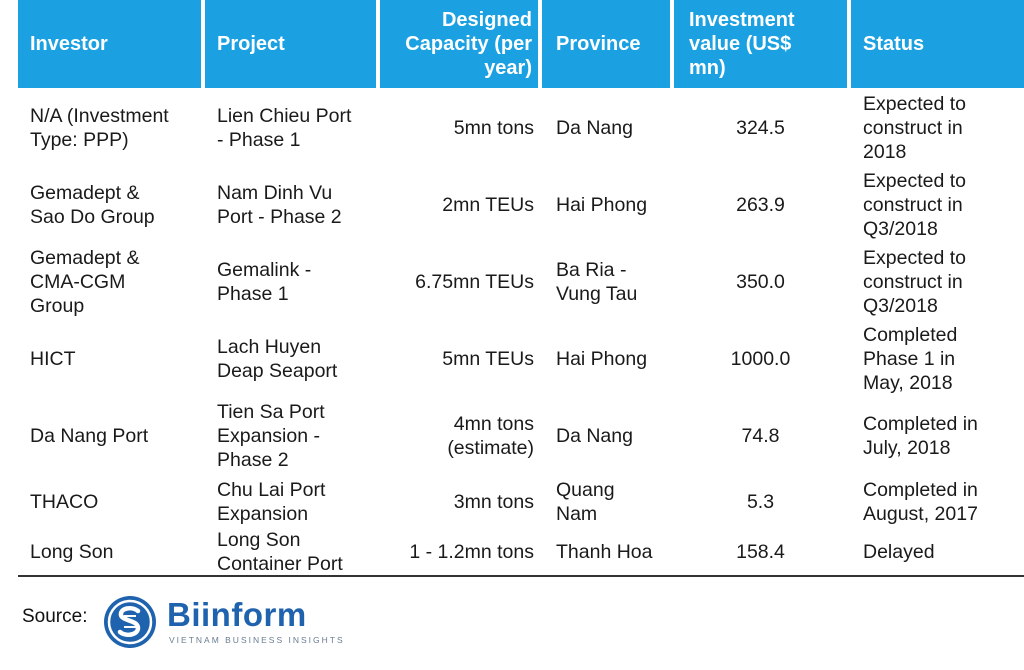 The height and width of the screenshot is (670, 1024). Describe the element at coordinates (920, 436) in the screenshot. I see `cell-status: Completed in July, 2018` at that location.